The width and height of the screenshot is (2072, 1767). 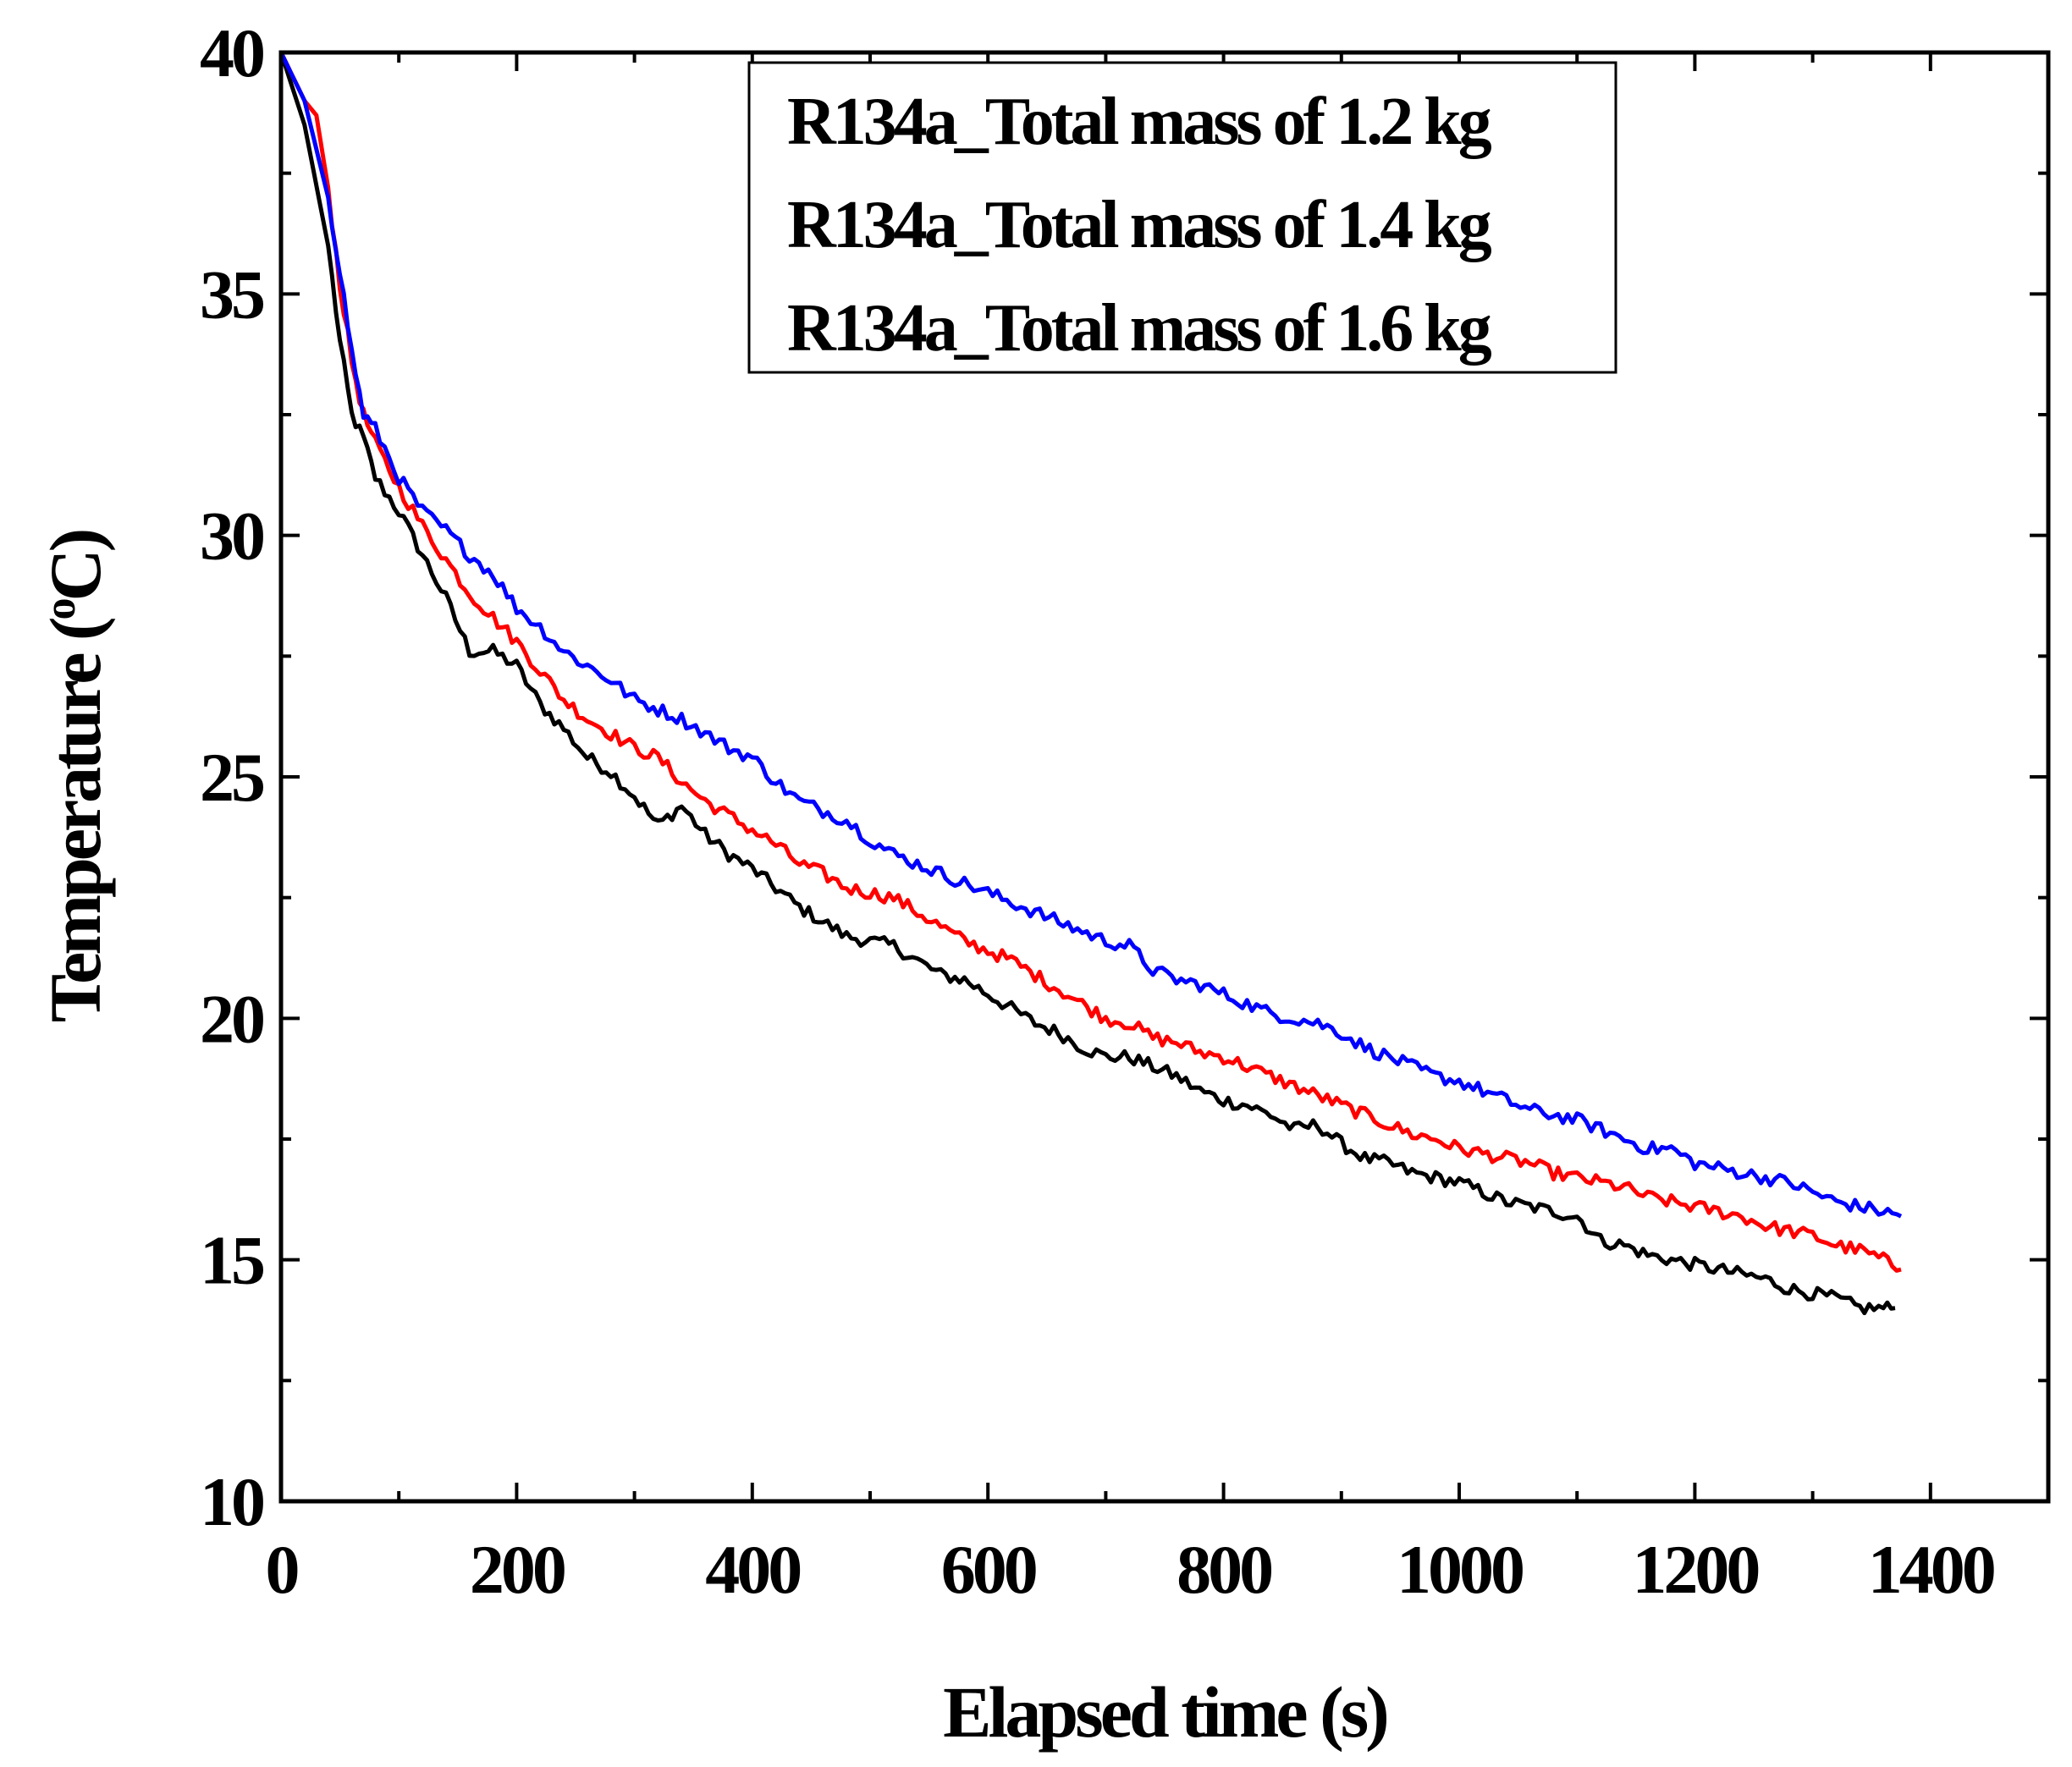 What do you see at coordinates (989, 1569) in the screenshot?
I see `x-tick-label: 600` at bounding box center [989, 1569].